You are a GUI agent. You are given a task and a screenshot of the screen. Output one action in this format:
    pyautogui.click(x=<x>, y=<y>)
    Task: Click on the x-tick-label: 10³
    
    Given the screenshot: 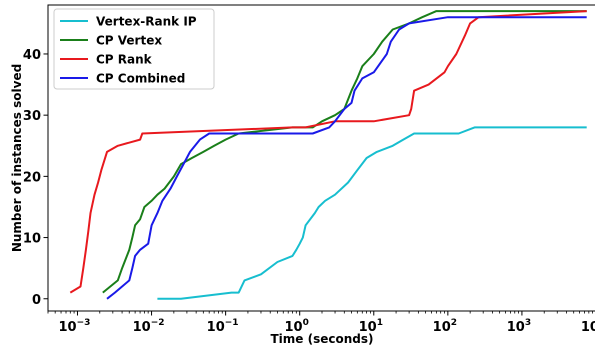 What is the action you would take?
    pyautogui.click(x=519, y=326)
    